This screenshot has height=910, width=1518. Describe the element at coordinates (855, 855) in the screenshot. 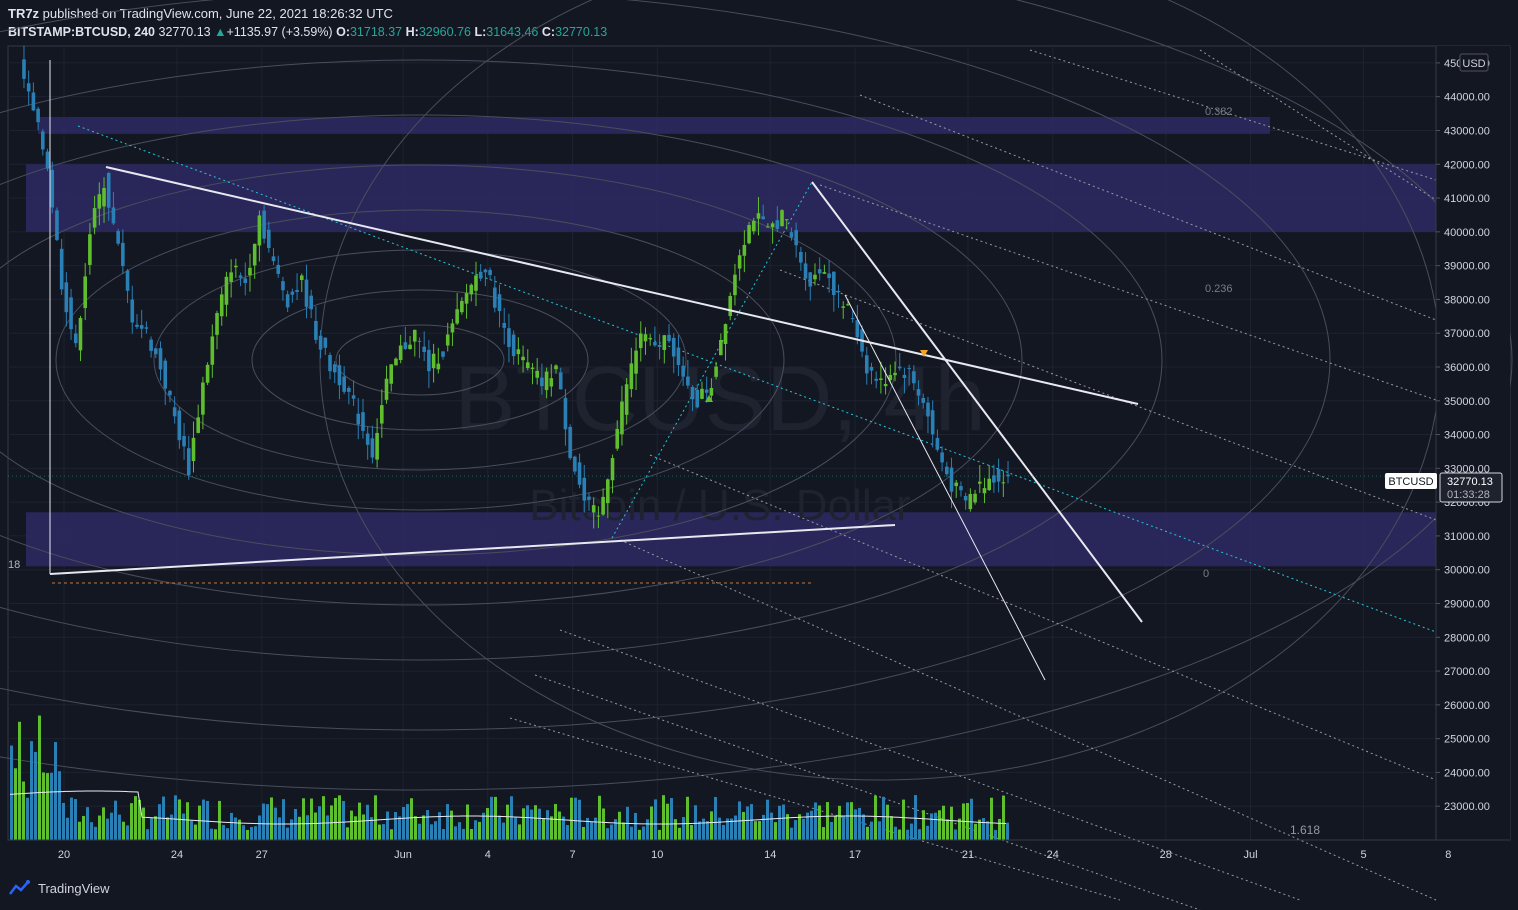

I see `x-tick-label: 17` at that location.